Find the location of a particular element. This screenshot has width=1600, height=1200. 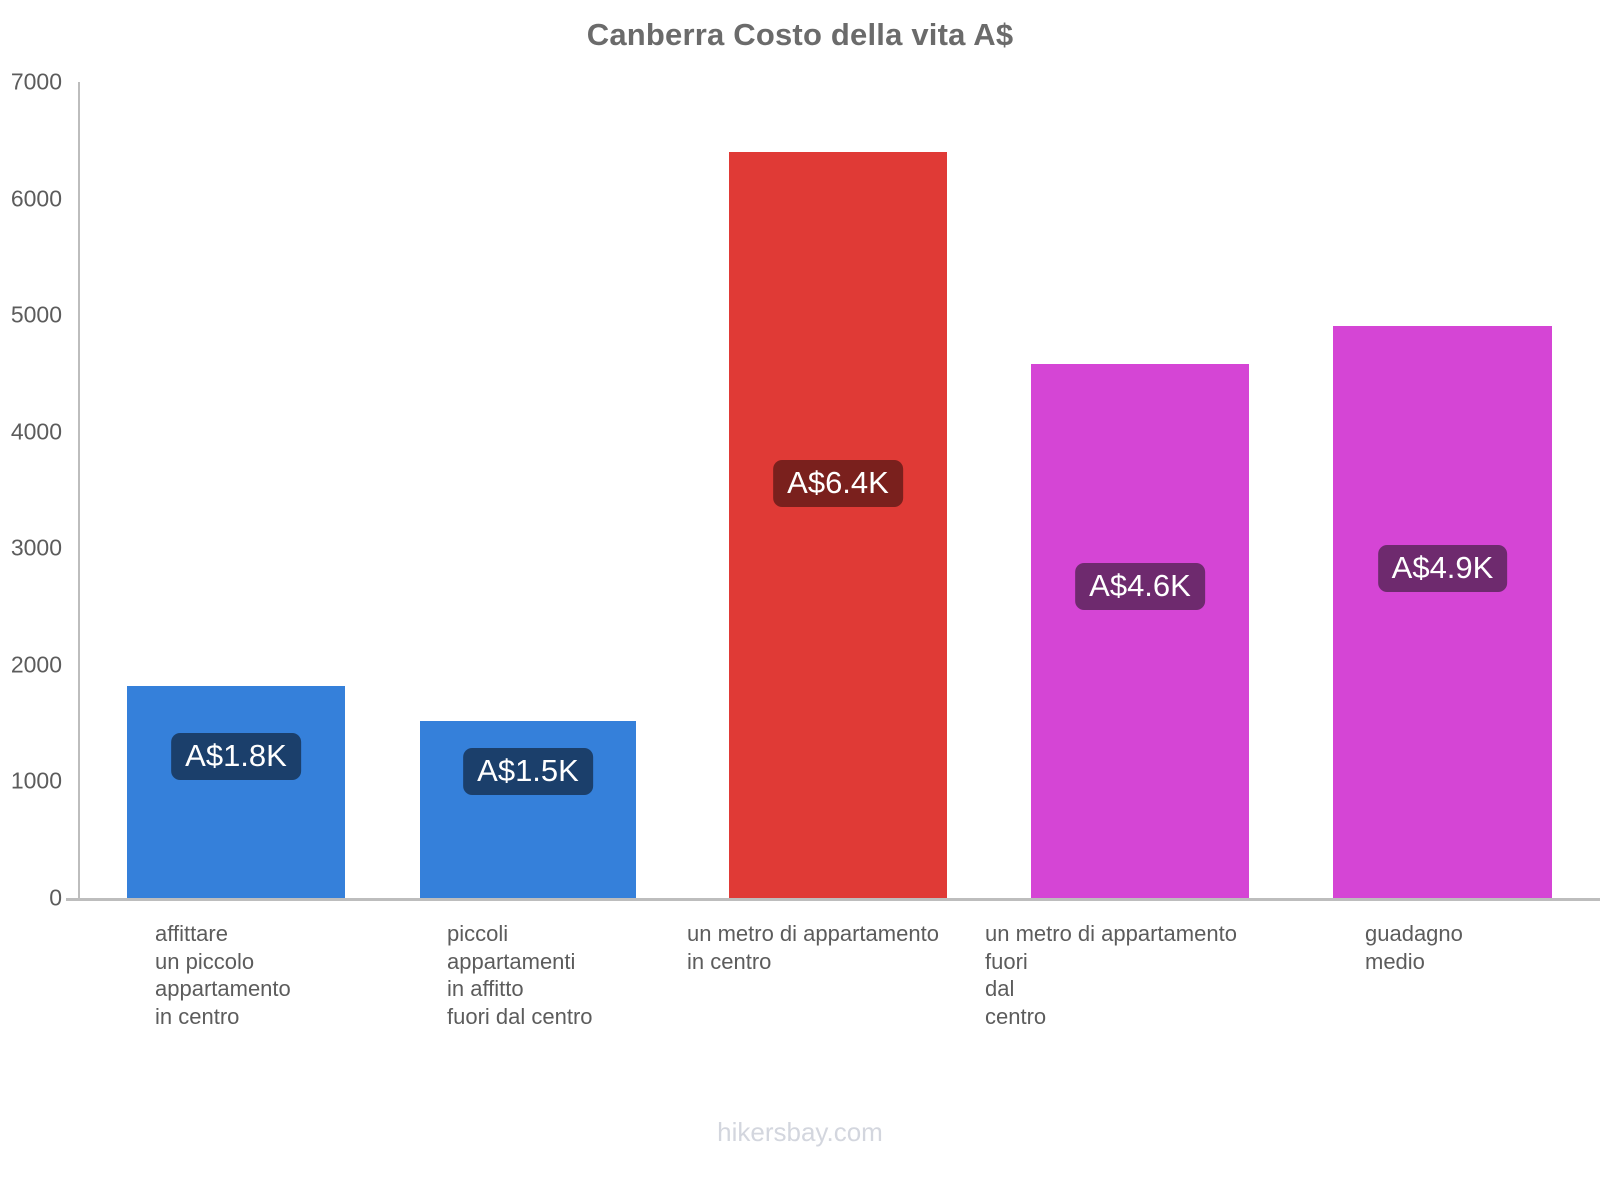

bar-value-label: A$6.4K is located at coordinates (838, 483).